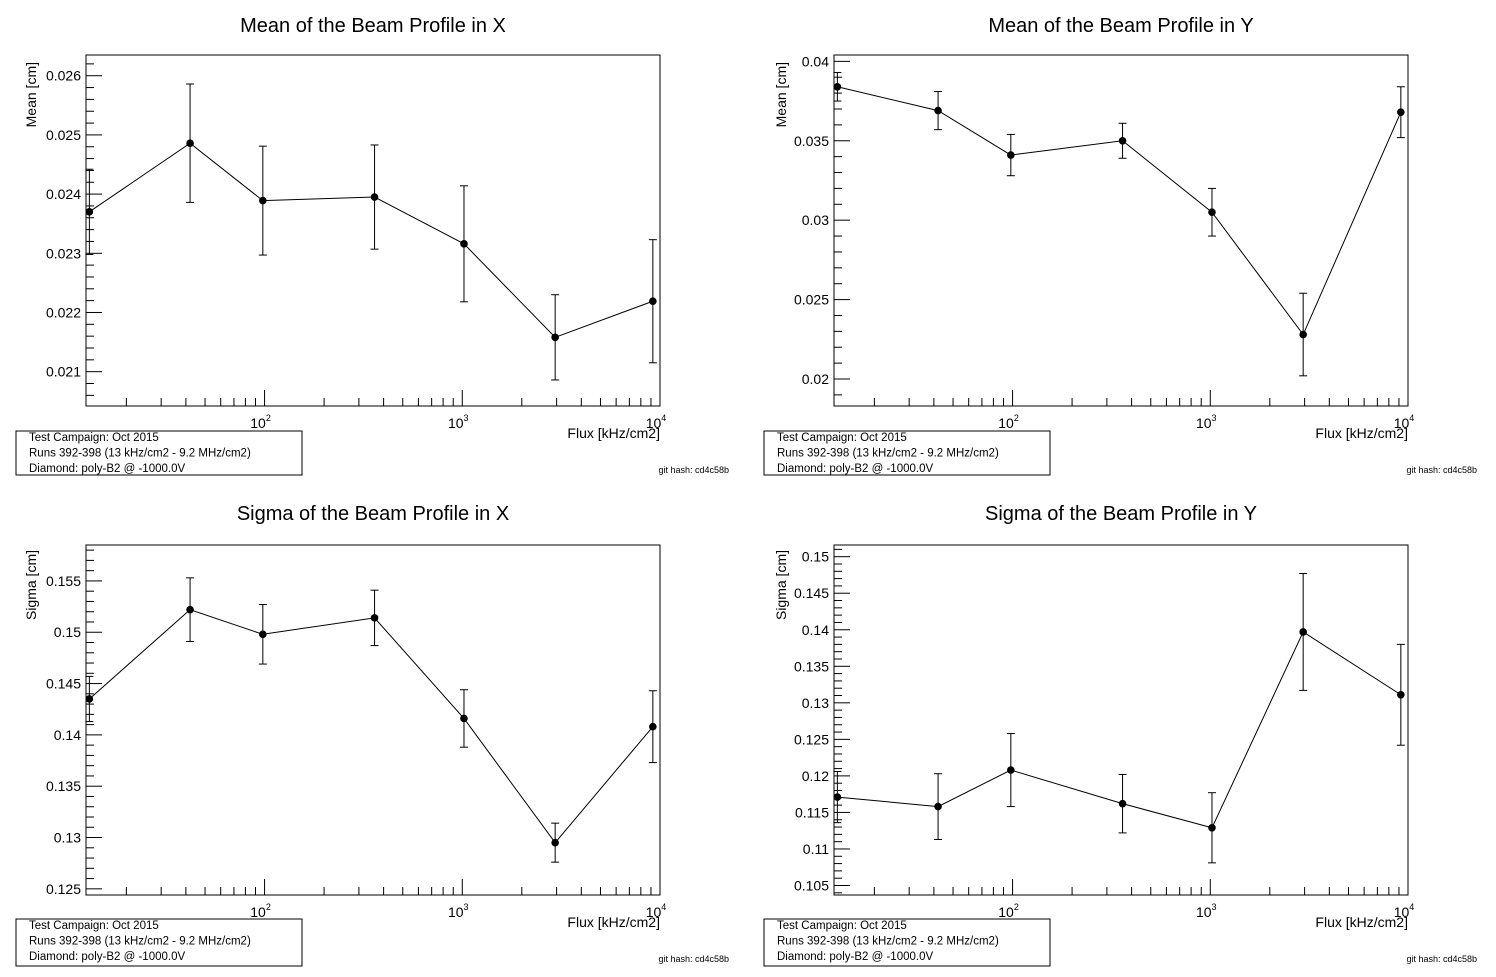 Image resolution: width=1496 pixels, height=977 pixels. I want to click on y-tick-label: 0.022, so click(63, 312).